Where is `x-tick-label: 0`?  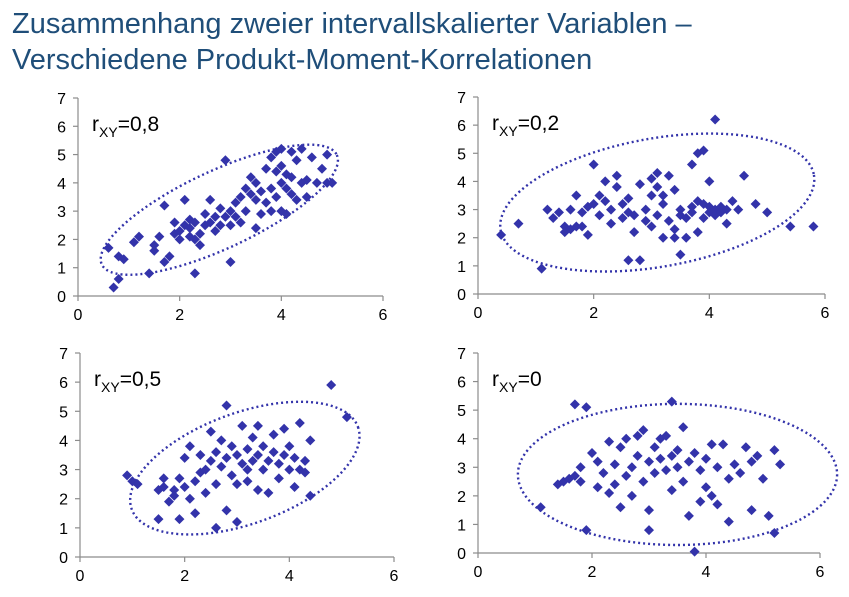 x-tick-label: 0 is located at coordinates (478, 313).